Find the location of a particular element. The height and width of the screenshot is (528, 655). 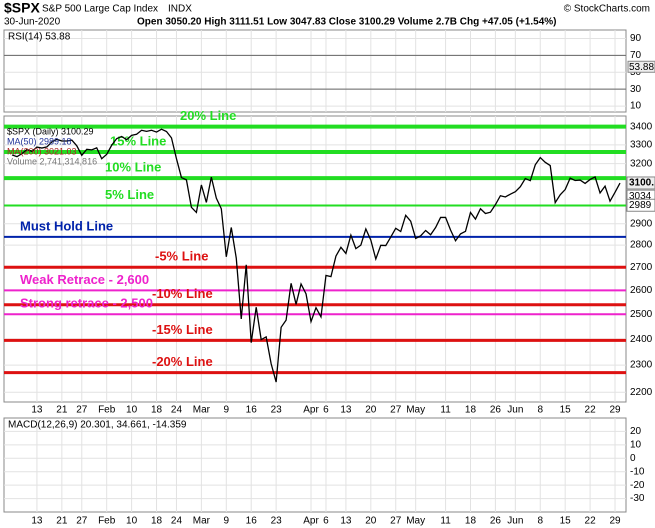

panel-title: MACD(12,26,9) 20.301, 34.661, -14.359 is located at coordinates (97, 425).